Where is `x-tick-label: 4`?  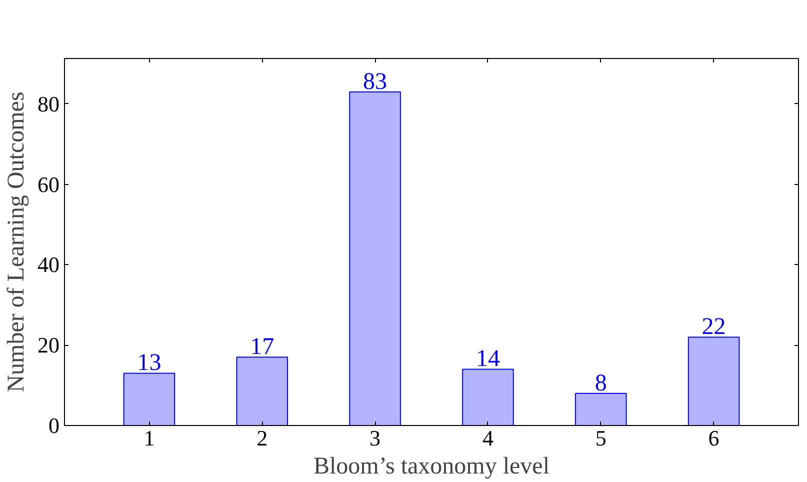 x-tick-label: 4 is located at coordinates (488, 438).